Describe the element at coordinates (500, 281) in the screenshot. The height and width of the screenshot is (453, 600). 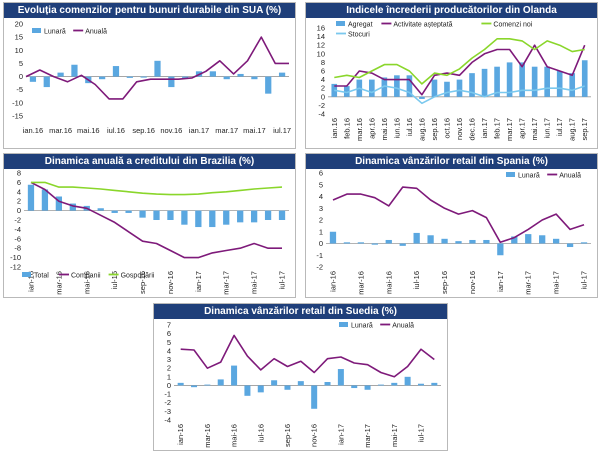
I see `x-tick-label: ian-17` at that location.